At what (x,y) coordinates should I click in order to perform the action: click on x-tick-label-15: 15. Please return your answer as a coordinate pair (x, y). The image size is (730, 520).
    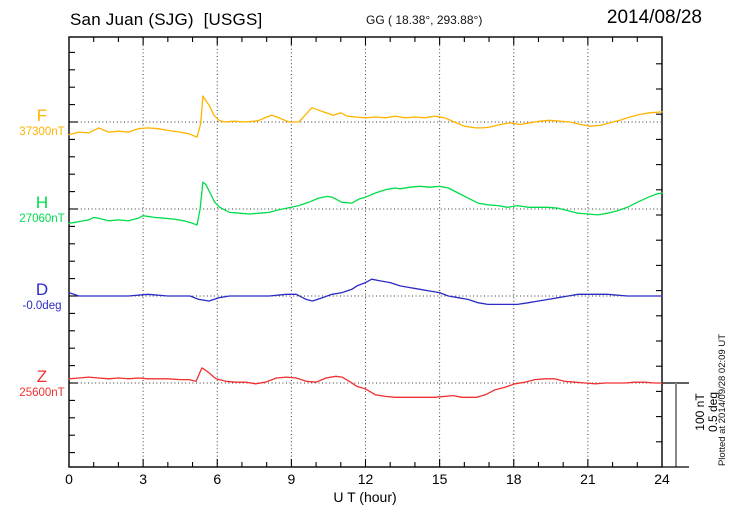
    Looking at the image, I should click on (439, 479).